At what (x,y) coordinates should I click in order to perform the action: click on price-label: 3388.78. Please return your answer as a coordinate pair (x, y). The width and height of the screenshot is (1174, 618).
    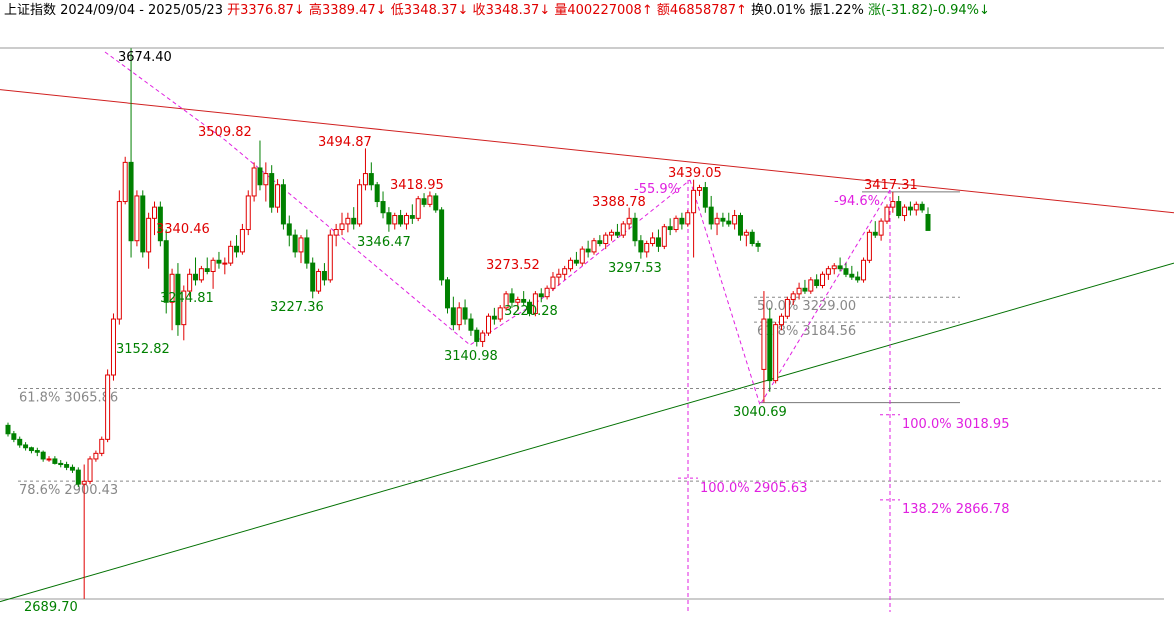
    Looking at the image, I should click on (619, 202).